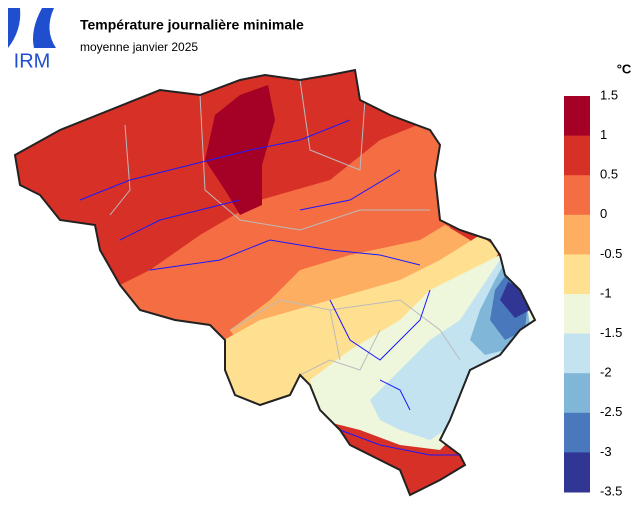 This screenshot has width=640, height=507. I want to click on legend-label: 0, so click(603, 213).